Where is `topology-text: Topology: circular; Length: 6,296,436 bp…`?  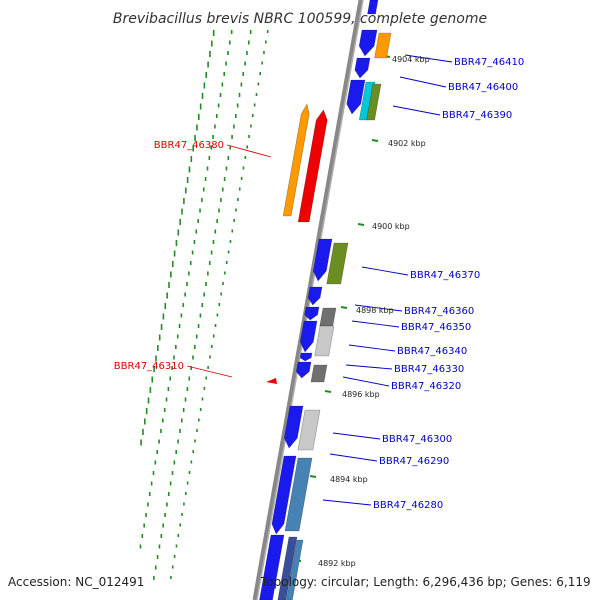
topology-text: Topology: circular; Length: 6,296,436 bp… is located at coordinates (425, 582).